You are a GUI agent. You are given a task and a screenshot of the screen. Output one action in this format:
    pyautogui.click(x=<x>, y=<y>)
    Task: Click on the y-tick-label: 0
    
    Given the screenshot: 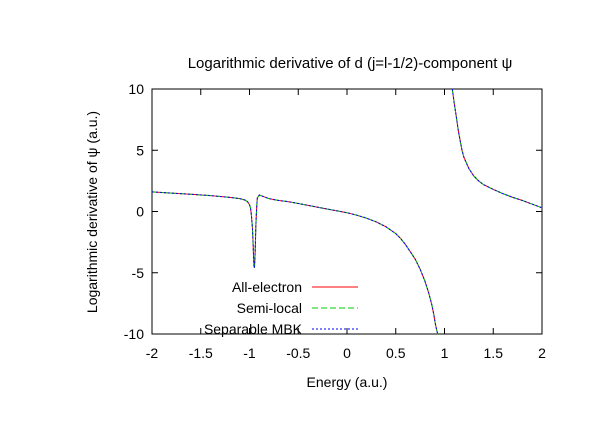 What is the action you would take?
    pyautogui.click(x=140, y=212)
    